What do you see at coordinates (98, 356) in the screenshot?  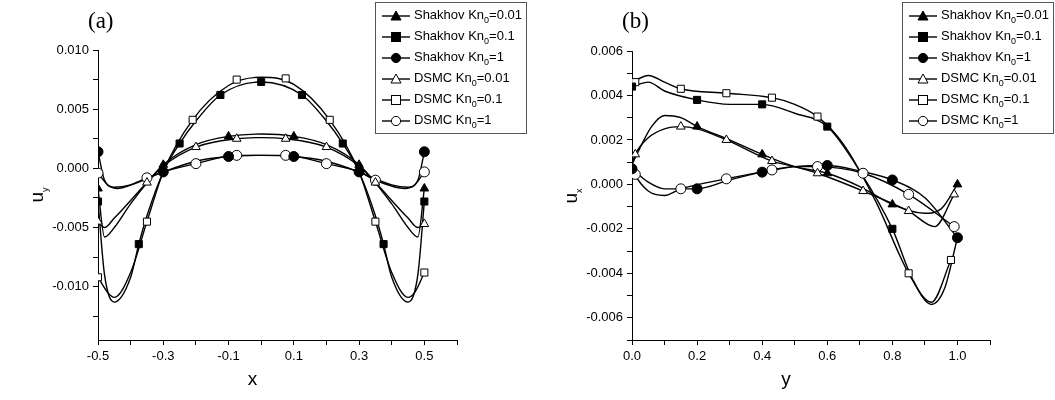 I see `x-tick-label: -0.5` at bounding box center [98, 356].